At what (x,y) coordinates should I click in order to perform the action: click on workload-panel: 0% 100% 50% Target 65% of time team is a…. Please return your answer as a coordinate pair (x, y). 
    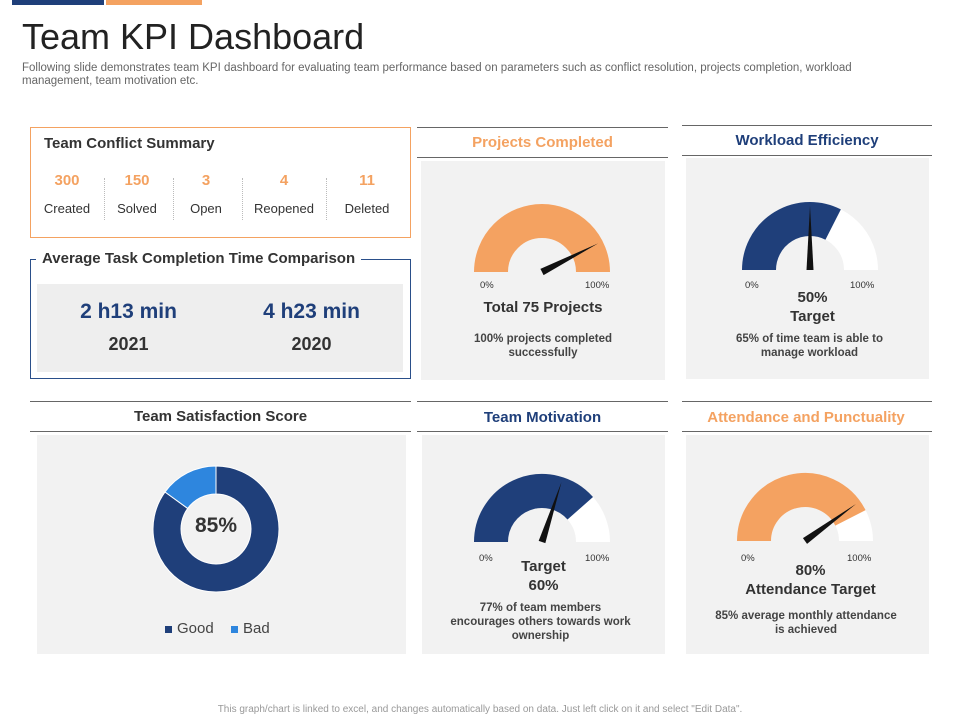
    Looking at the image, I should click on (807, 268).